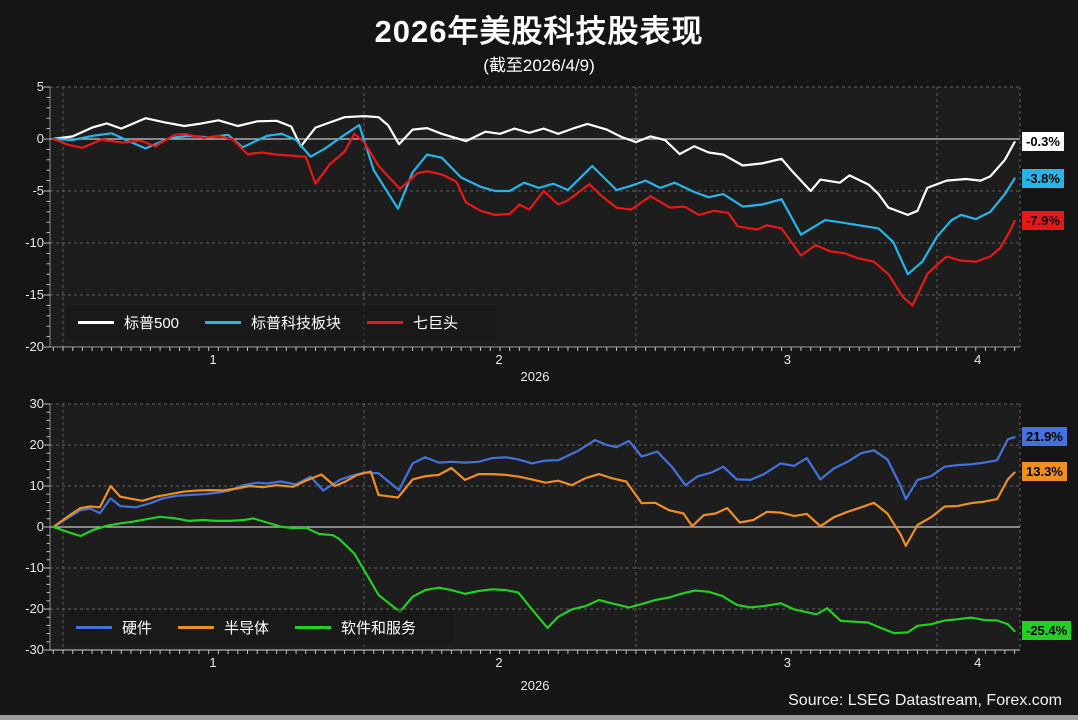 This screenshot has width=1078, height=720. I want to click on y-tick-label: 30, so click(36, 403).